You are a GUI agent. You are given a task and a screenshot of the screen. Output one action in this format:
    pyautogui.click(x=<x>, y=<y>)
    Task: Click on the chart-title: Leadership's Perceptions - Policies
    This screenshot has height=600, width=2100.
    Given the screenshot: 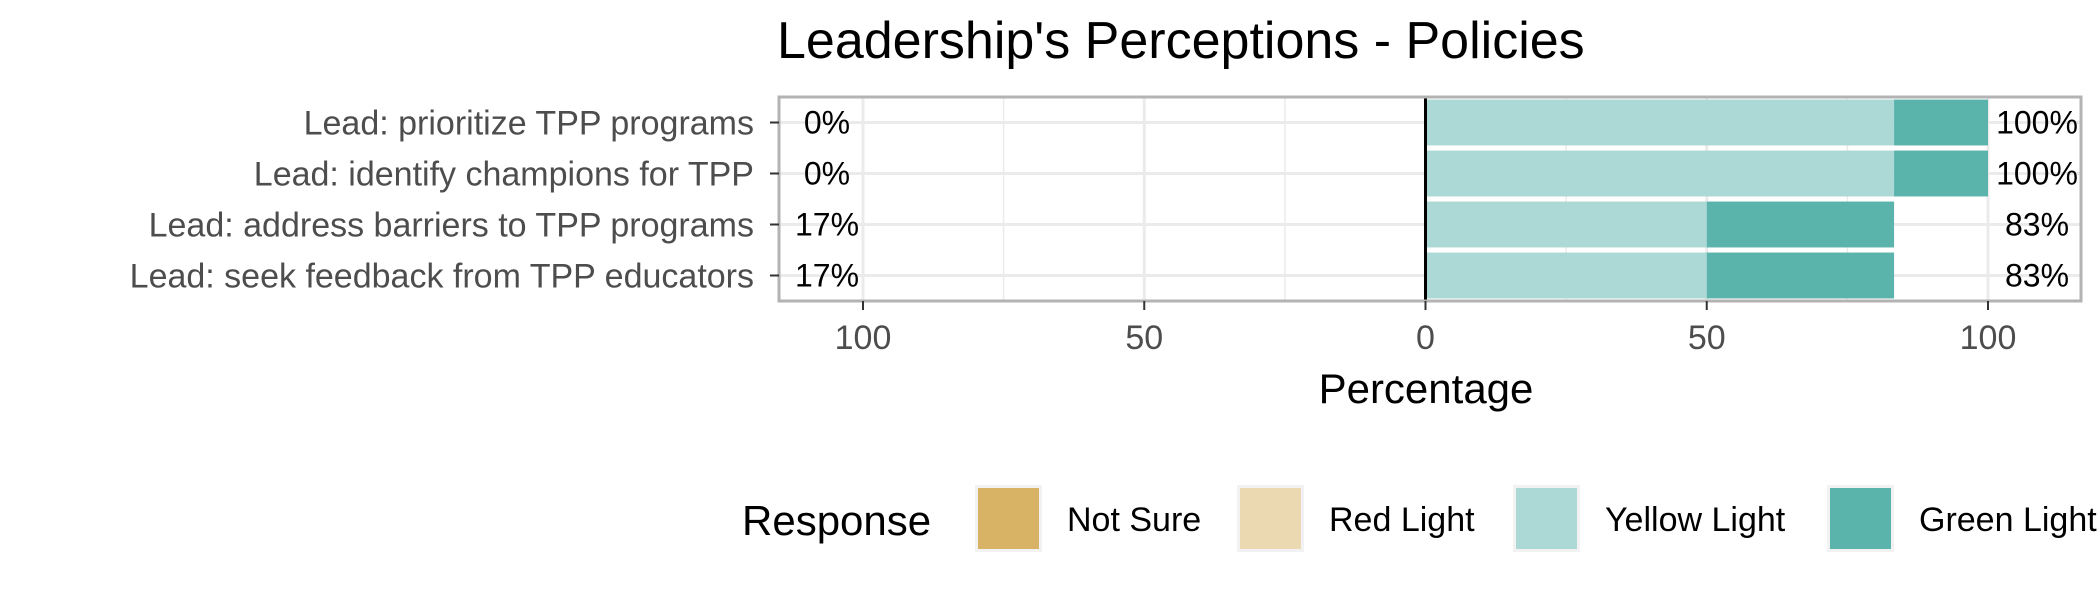 What is the action you would take?
    pyautogui.click(x=1181, y=41)
    